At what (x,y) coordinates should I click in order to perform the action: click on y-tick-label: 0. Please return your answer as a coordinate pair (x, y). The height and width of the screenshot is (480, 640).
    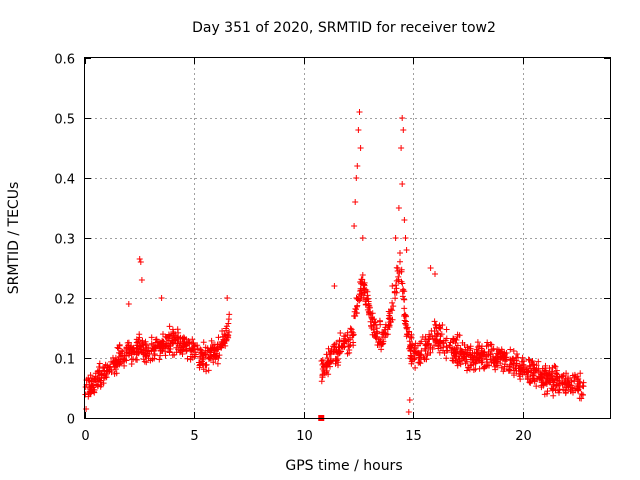
    Looking at the image, I should click on (71, 420).